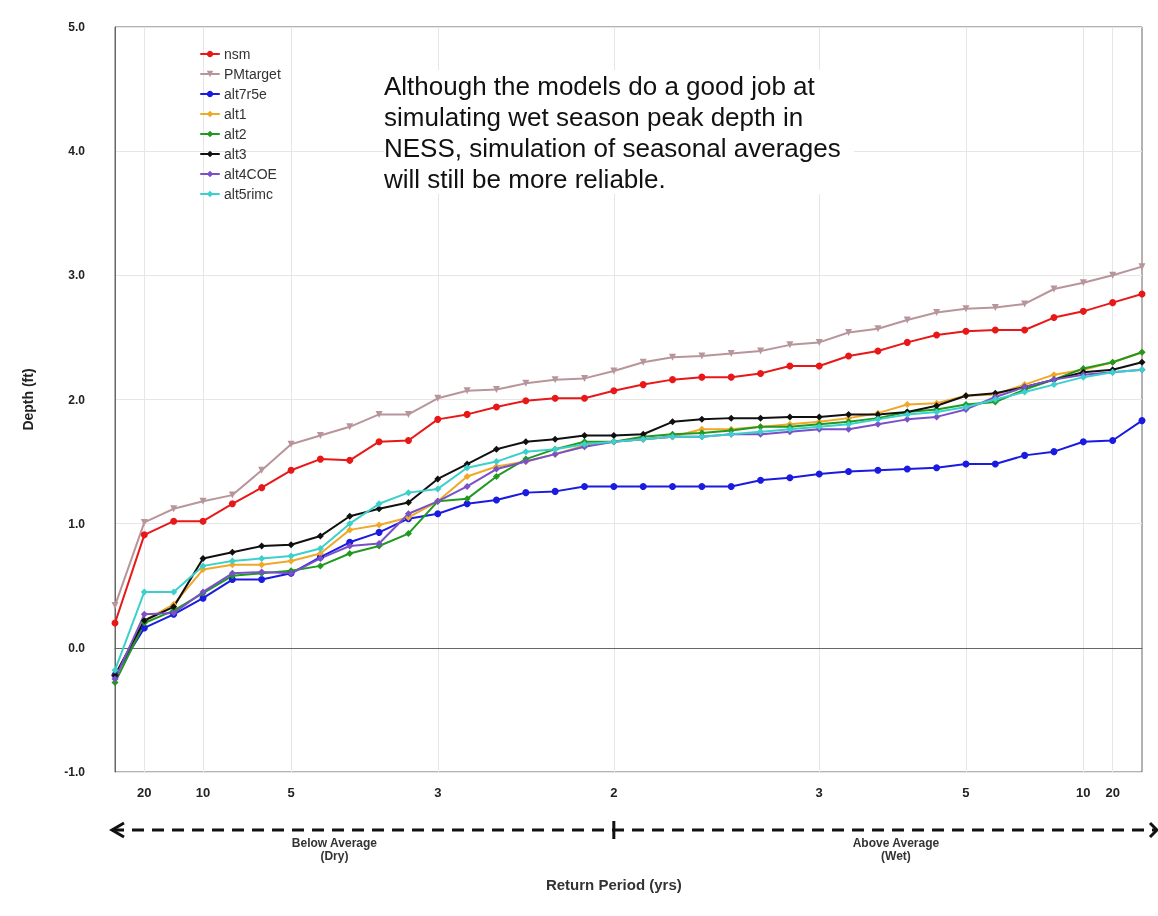 The width and height of the screenshot is (1158, 916). Describe the element at coordinates (77, 647) in the screenshot. I see `y-tick-label: 0.0` at that location.